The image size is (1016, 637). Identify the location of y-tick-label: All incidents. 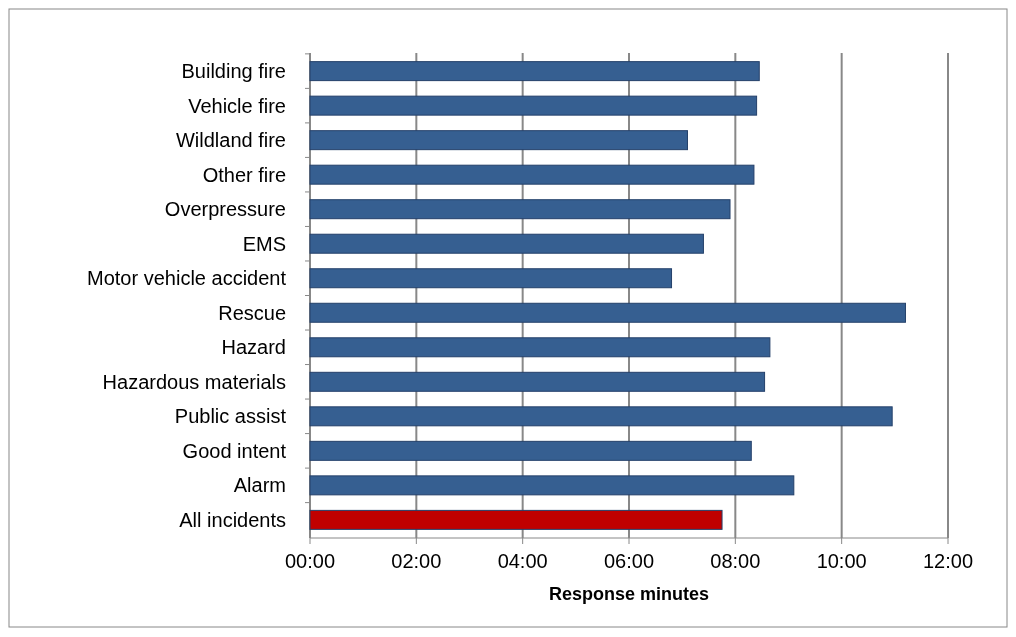
(232, 519).